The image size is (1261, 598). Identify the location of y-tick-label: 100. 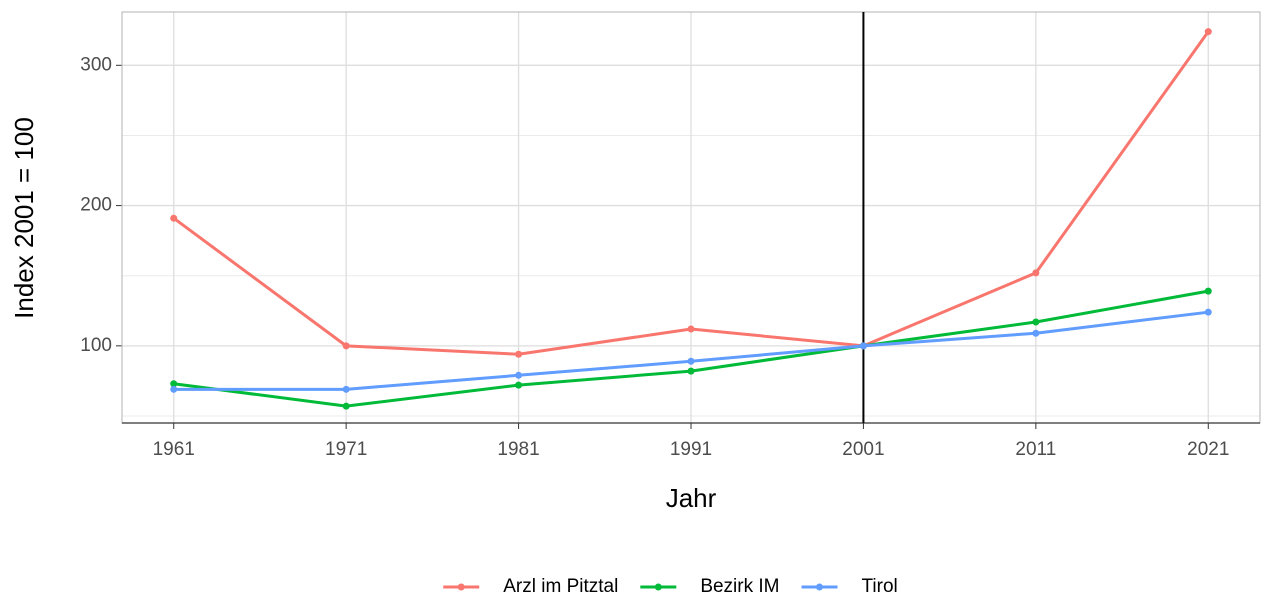
(96, 345).